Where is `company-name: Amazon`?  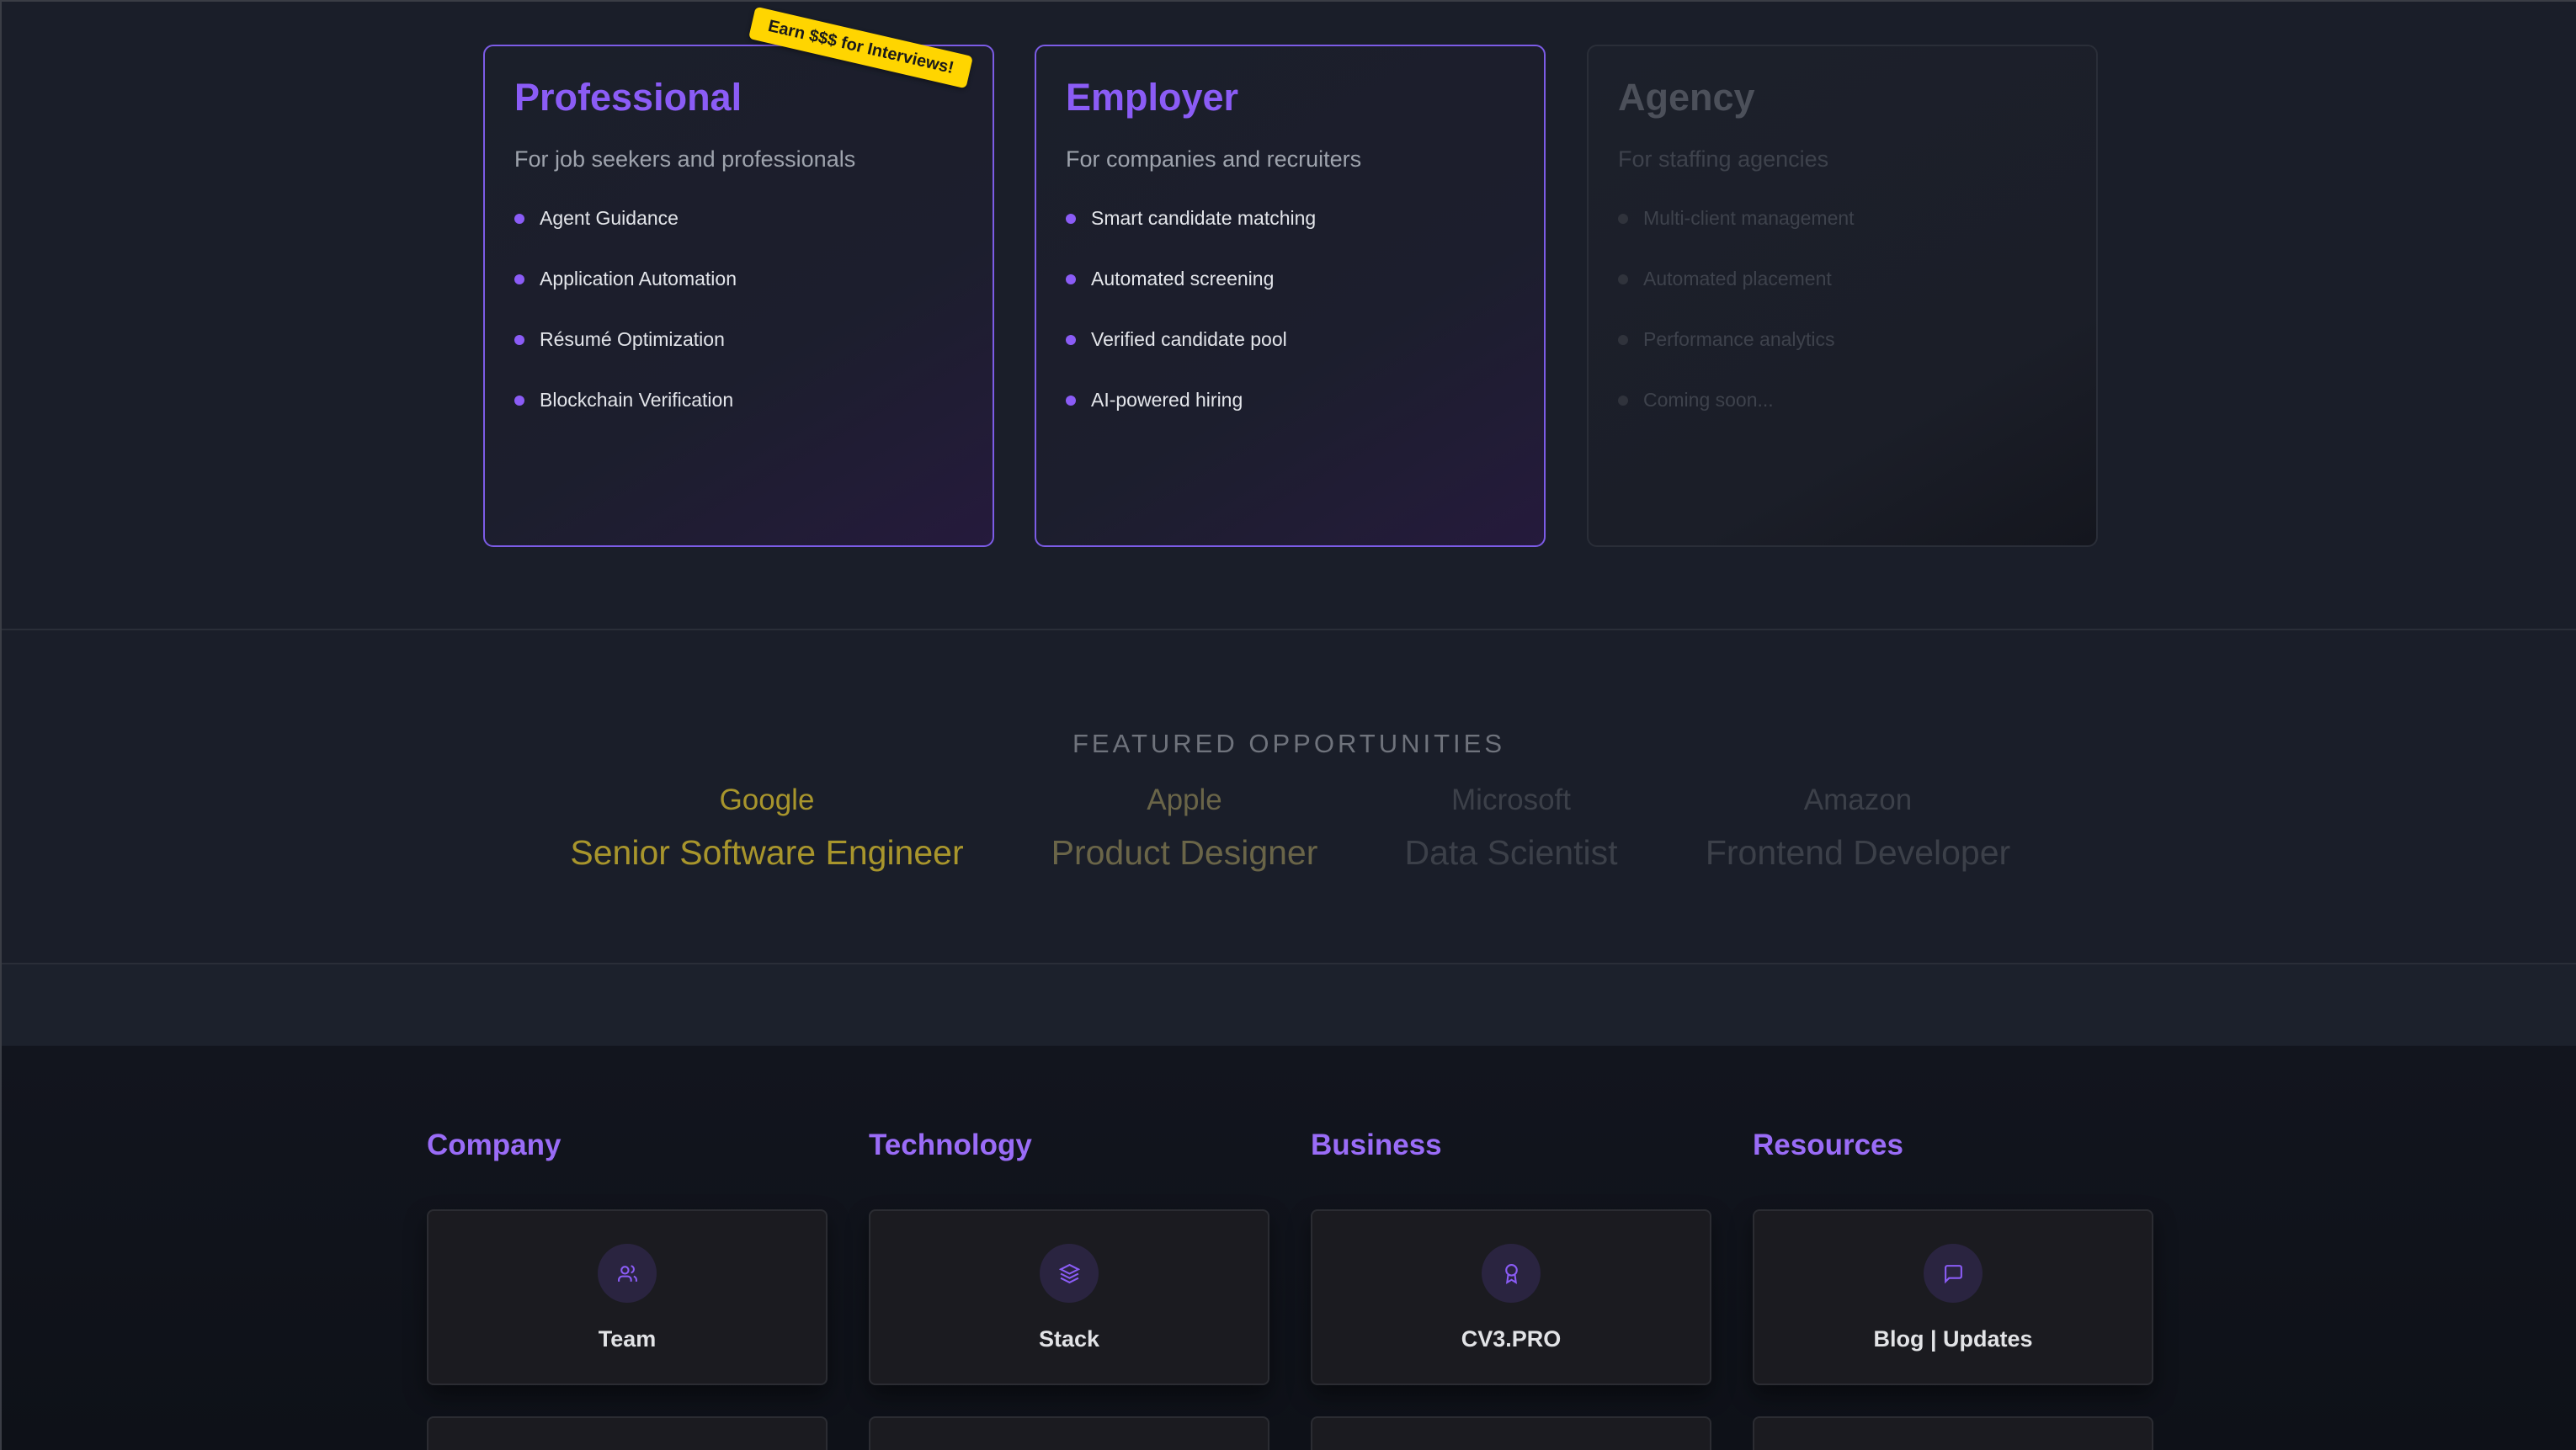 company-name: Amazon is located at coordinates (1858, 799).